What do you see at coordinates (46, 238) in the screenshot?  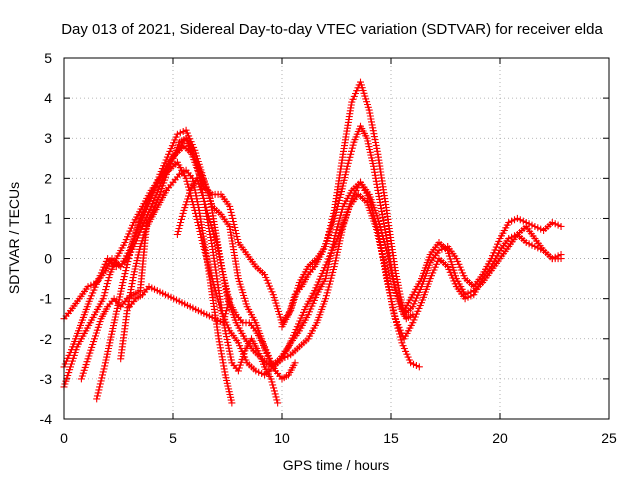 I see `y-tick-labels: -4 -3 -2 -1 0 1 2 3 4 5` at bounding box center [46, 238].